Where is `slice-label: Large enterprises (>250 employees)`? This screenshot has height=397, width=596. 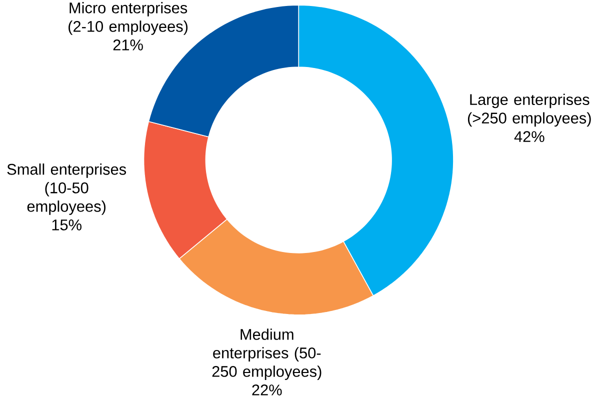
slice-label: Large enterprises (>250 employees) is located at coordinates (529, 110).